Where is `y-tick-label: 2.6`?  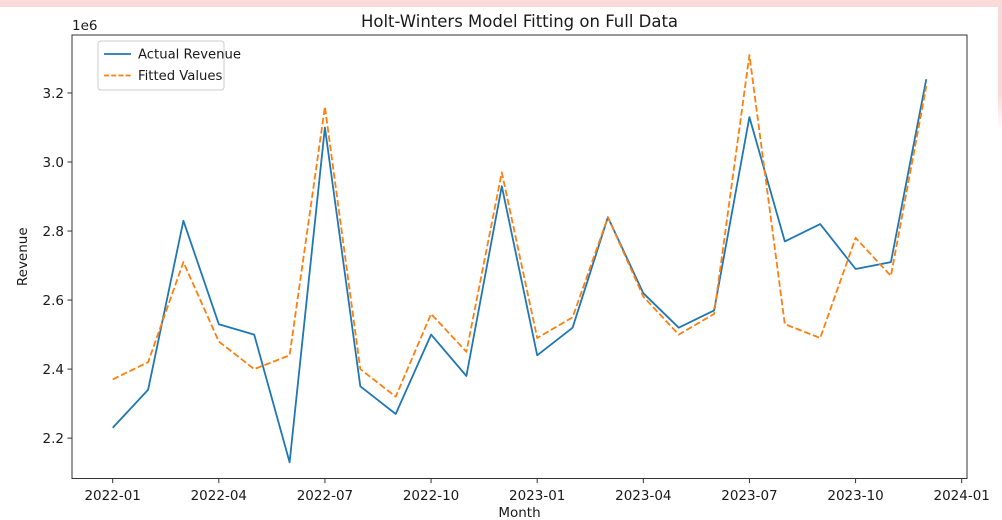 y-tick-label: 2.6 is located at coordinates (53, 301).